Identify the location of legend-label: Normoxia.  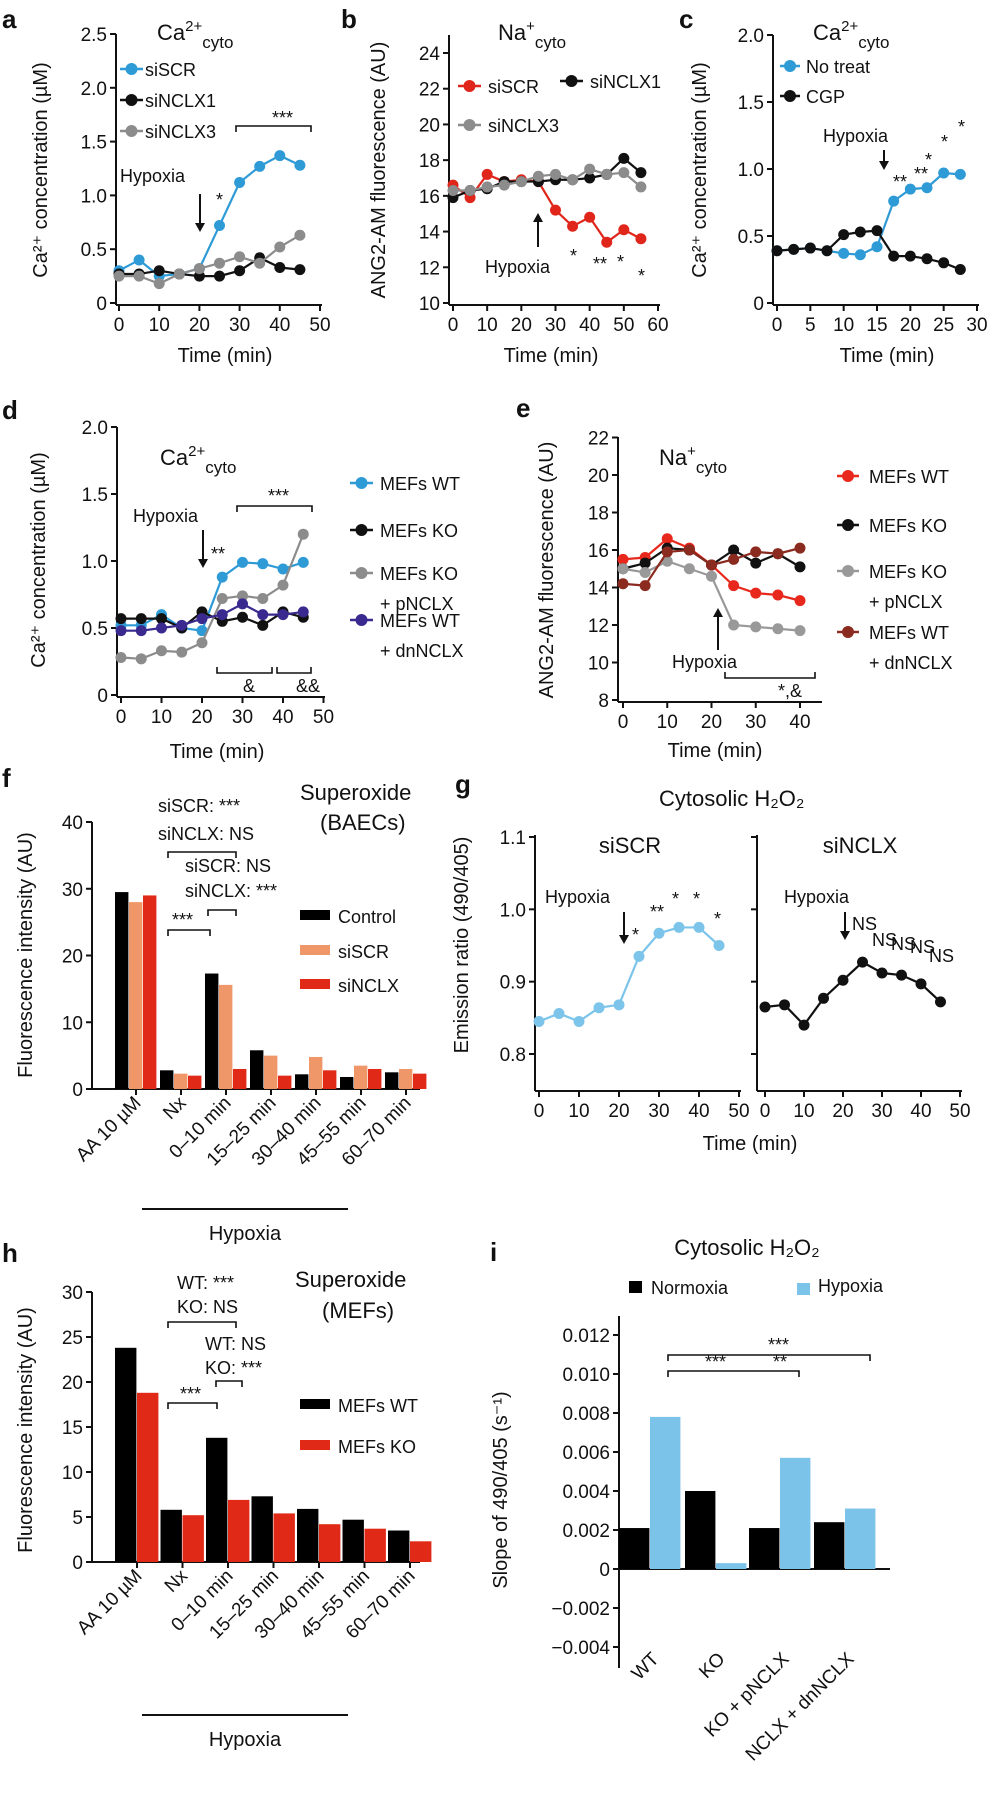
(690, 1288).